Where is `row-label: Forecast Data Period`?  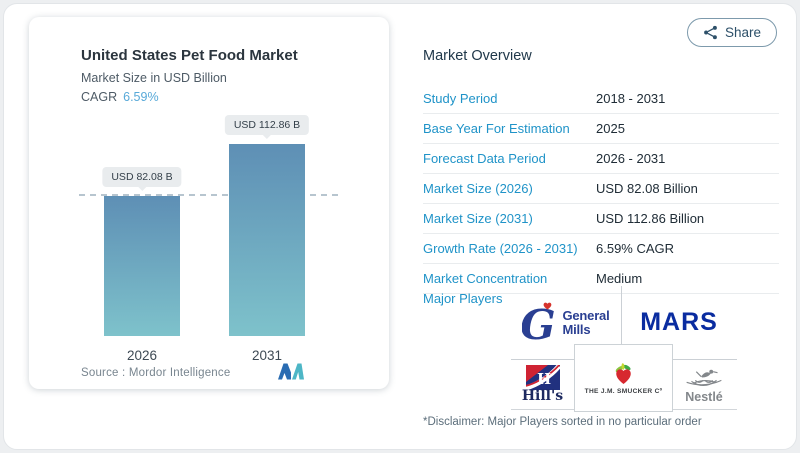
row-label: Forecast Data Period is located at coordinates (484, 158).